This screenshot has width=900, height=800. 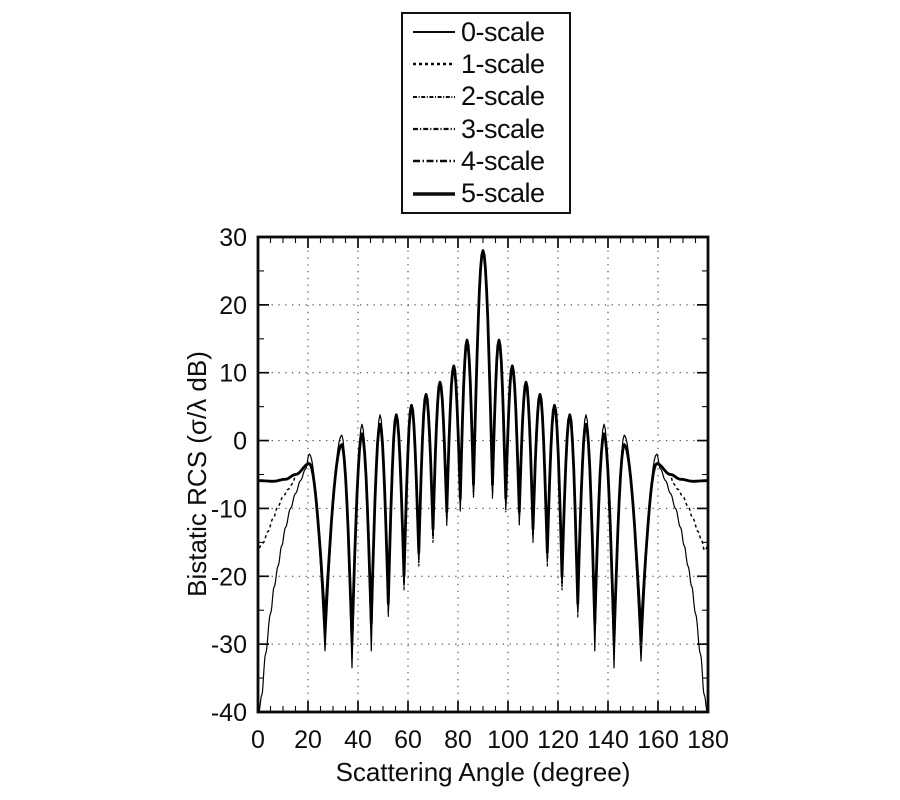 What do you see at coordinates (508, 740) in the screenshot?
I see `x-tick-label: 100` at bounding box center [508, 740].